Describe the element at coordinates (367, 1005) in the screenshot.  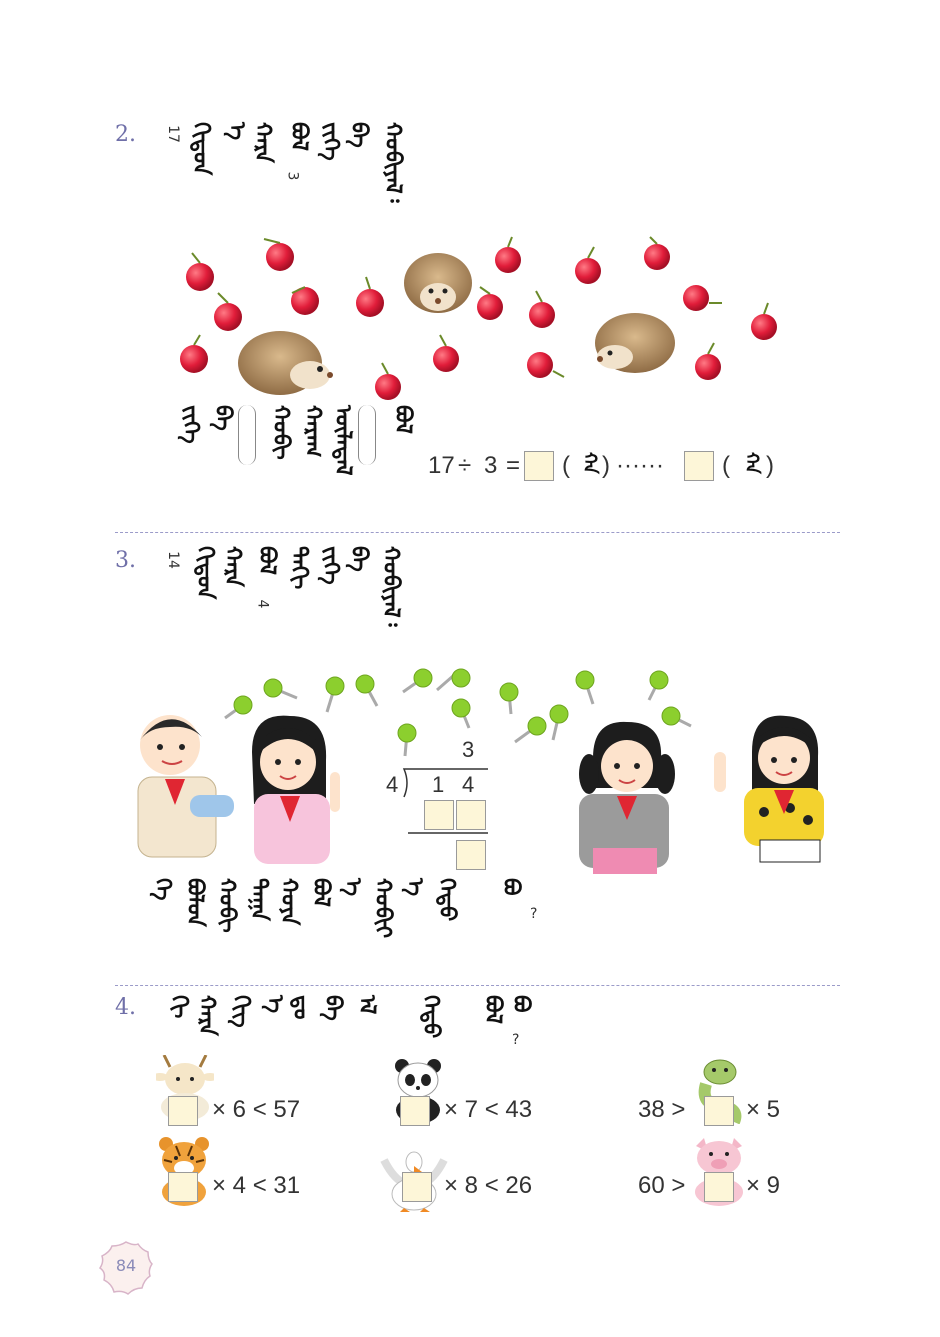
I see `q4-mongol-word-7: ᠡᠯ` at that location.